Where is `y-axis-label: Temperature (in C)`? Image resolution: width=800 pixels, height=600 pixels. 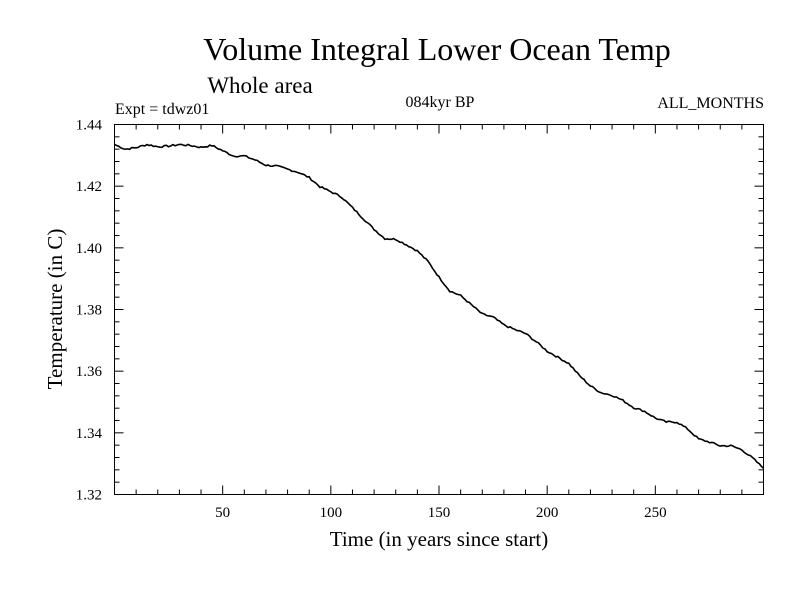
y-axis-label: Temperature (in C) is located at coordinates (55, 309).